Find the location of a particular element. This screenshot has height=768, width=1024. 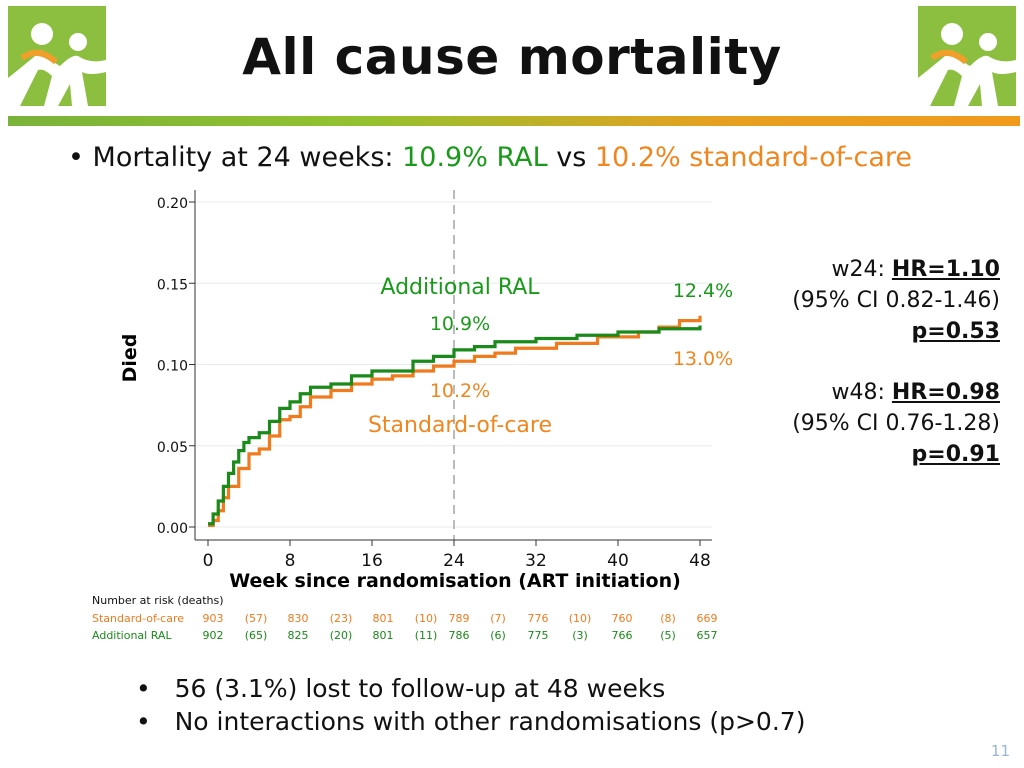

chart-series is located at coordinates (455, 421).